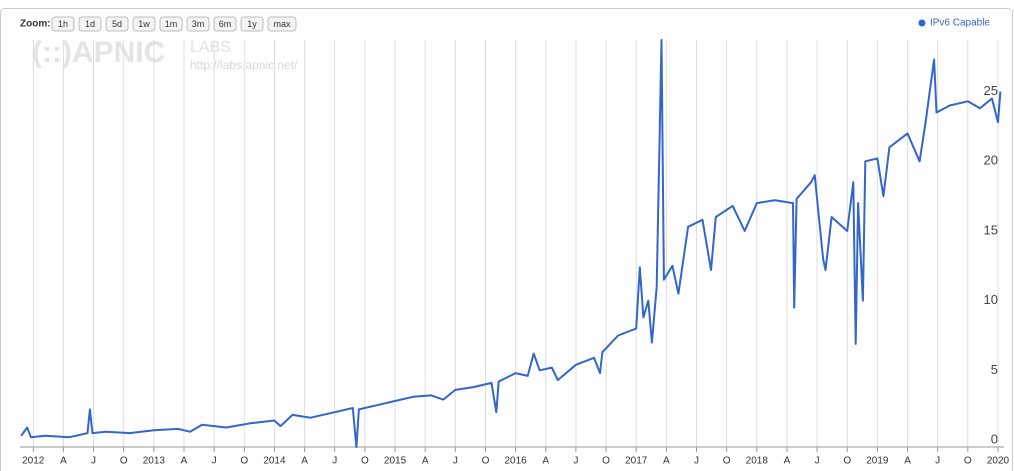 This screenshot has height=471, width=1014. What do you see at coordinates (994, 438) in the screenshot?
I see `y-tick-label: 0` at bounding box center [994, 438].